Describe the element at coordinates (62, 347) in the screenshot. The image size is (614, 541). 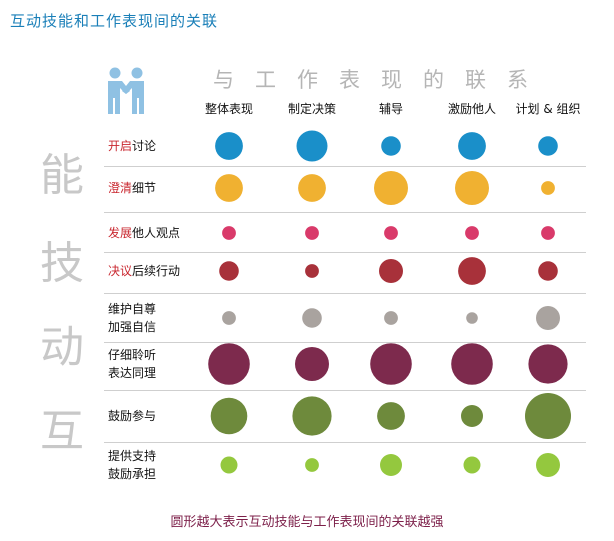
I see `side-label-char: 动` at that location.